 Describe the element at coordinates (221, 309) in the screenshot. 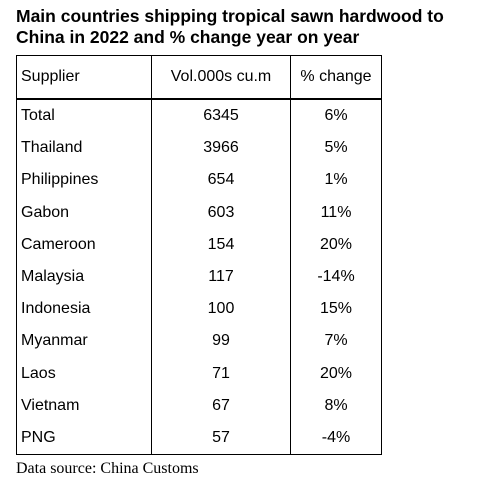

I see `table-cell: 100` at that location.